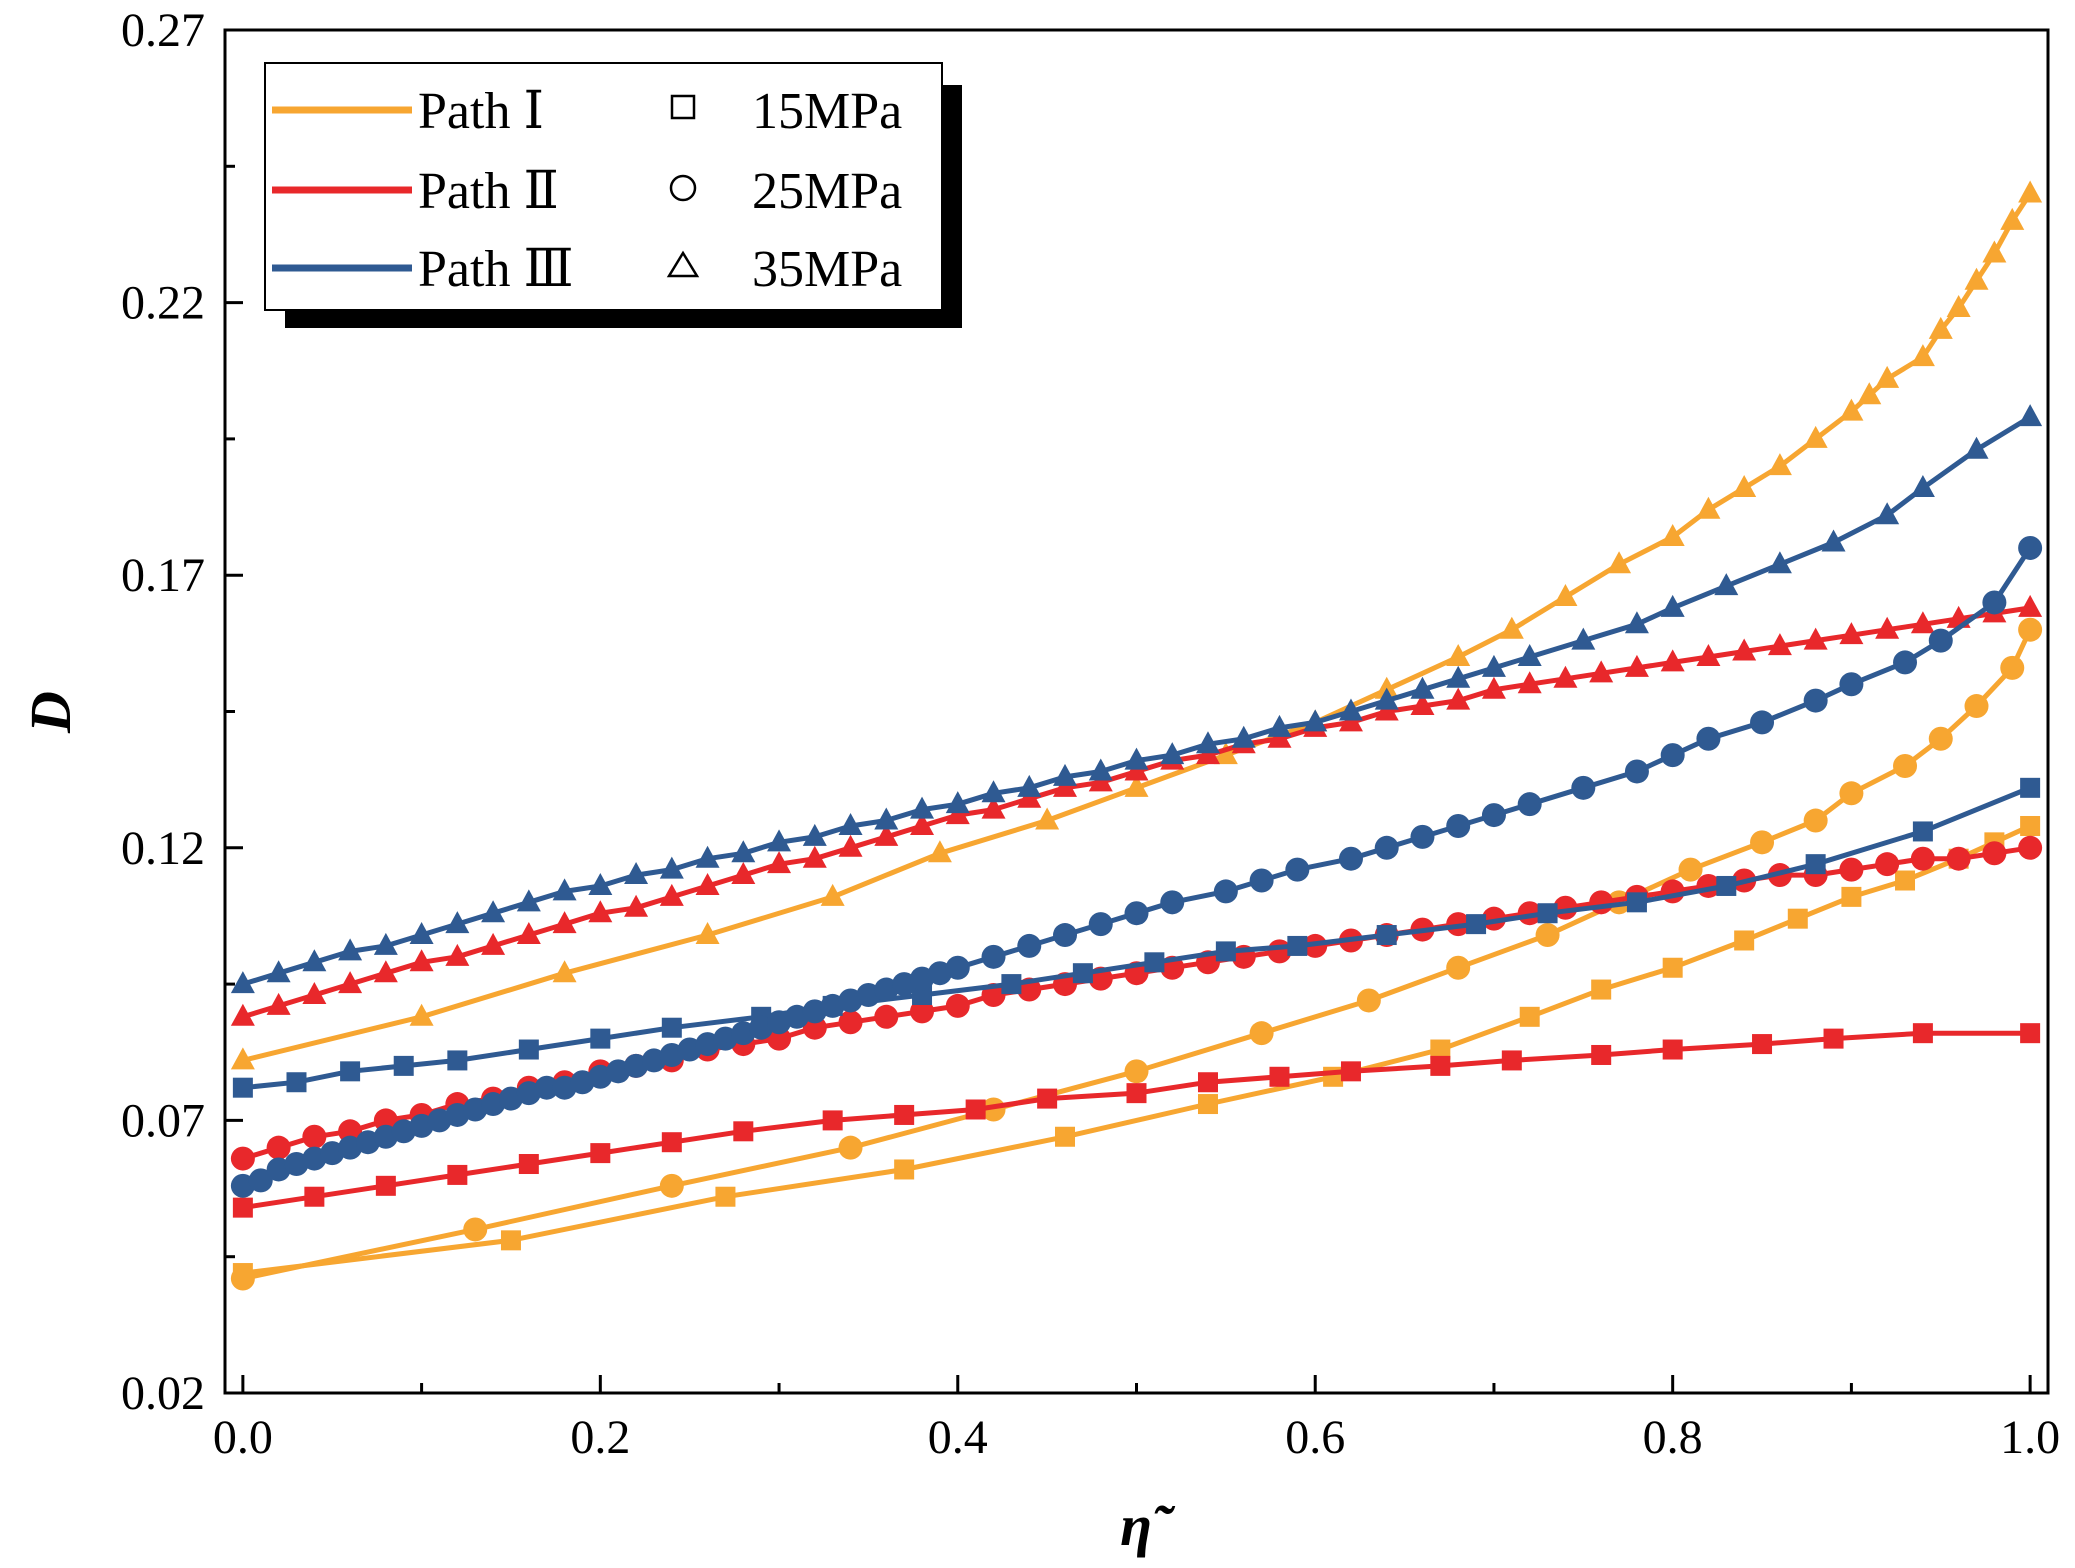 Image resolution: width=2075 pixels, height=1568 pixels. Describe the element at coordinates (163, 575) in the screenshot. I see `y-tick-label: 0.17` at that location.